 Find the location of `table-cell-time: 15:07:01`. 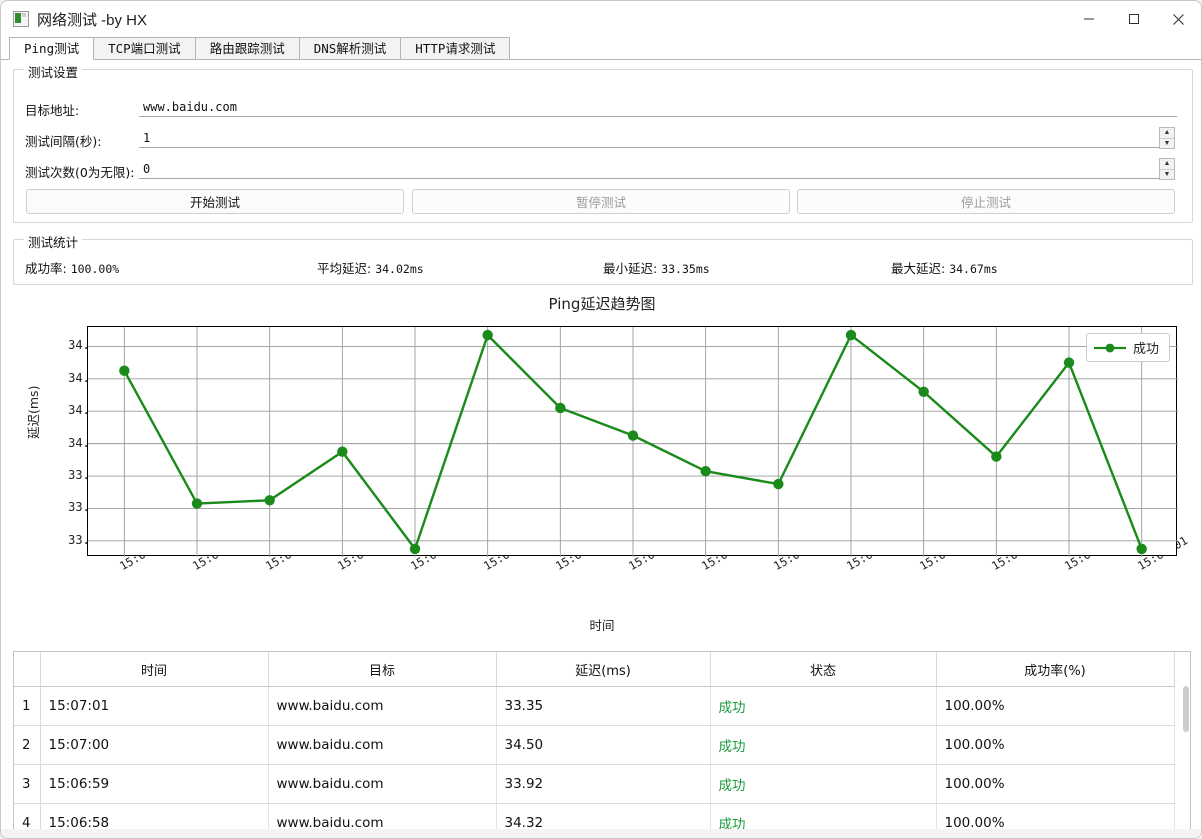

table-cell-time: 15:07:01 is located at coordinates (154, 706).